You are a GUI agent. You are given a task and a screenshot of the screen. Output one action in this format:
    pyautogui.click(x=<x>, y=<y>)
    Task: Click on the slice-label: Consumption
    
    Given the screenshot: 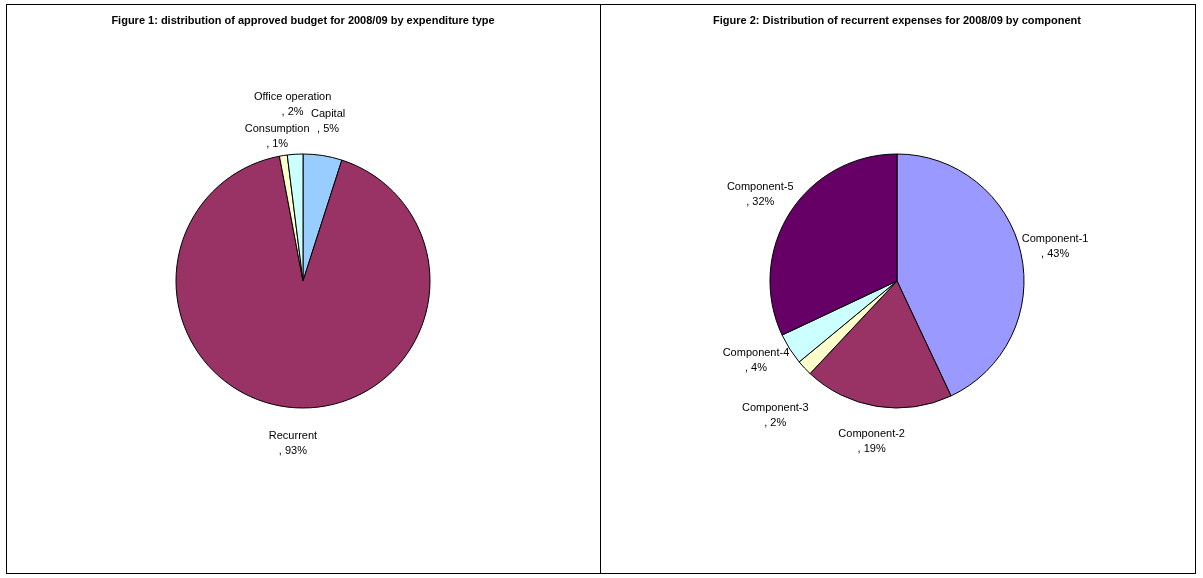 What is the action you would take?
    pyautogui.click(x=277, y=128)
    